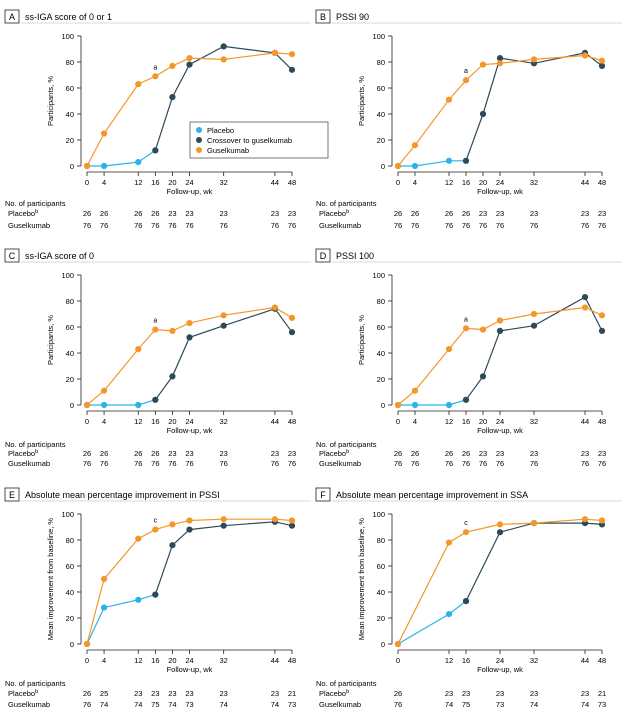 This screenshot has height=724, width=627. I want to click on y-tick-label: 80, so click(70, 540).